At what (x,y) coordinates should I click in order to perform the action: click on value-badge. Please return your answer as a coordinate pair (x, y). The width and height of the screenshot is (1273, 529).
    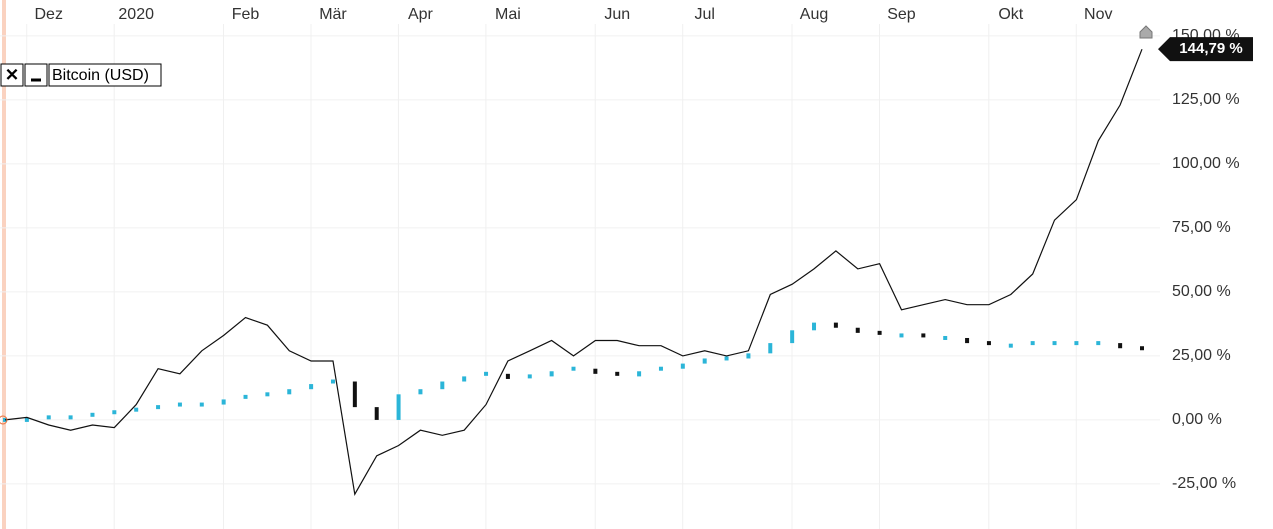
    Looking at the image, I should click on (1205, 49).